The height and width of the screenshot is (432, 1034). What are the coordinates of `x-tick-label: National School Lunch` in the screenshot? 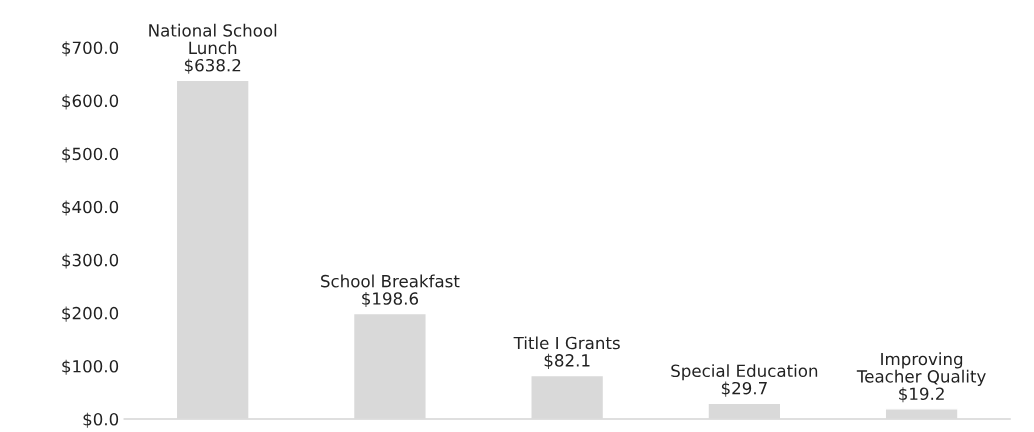 It's located at (213, 39).